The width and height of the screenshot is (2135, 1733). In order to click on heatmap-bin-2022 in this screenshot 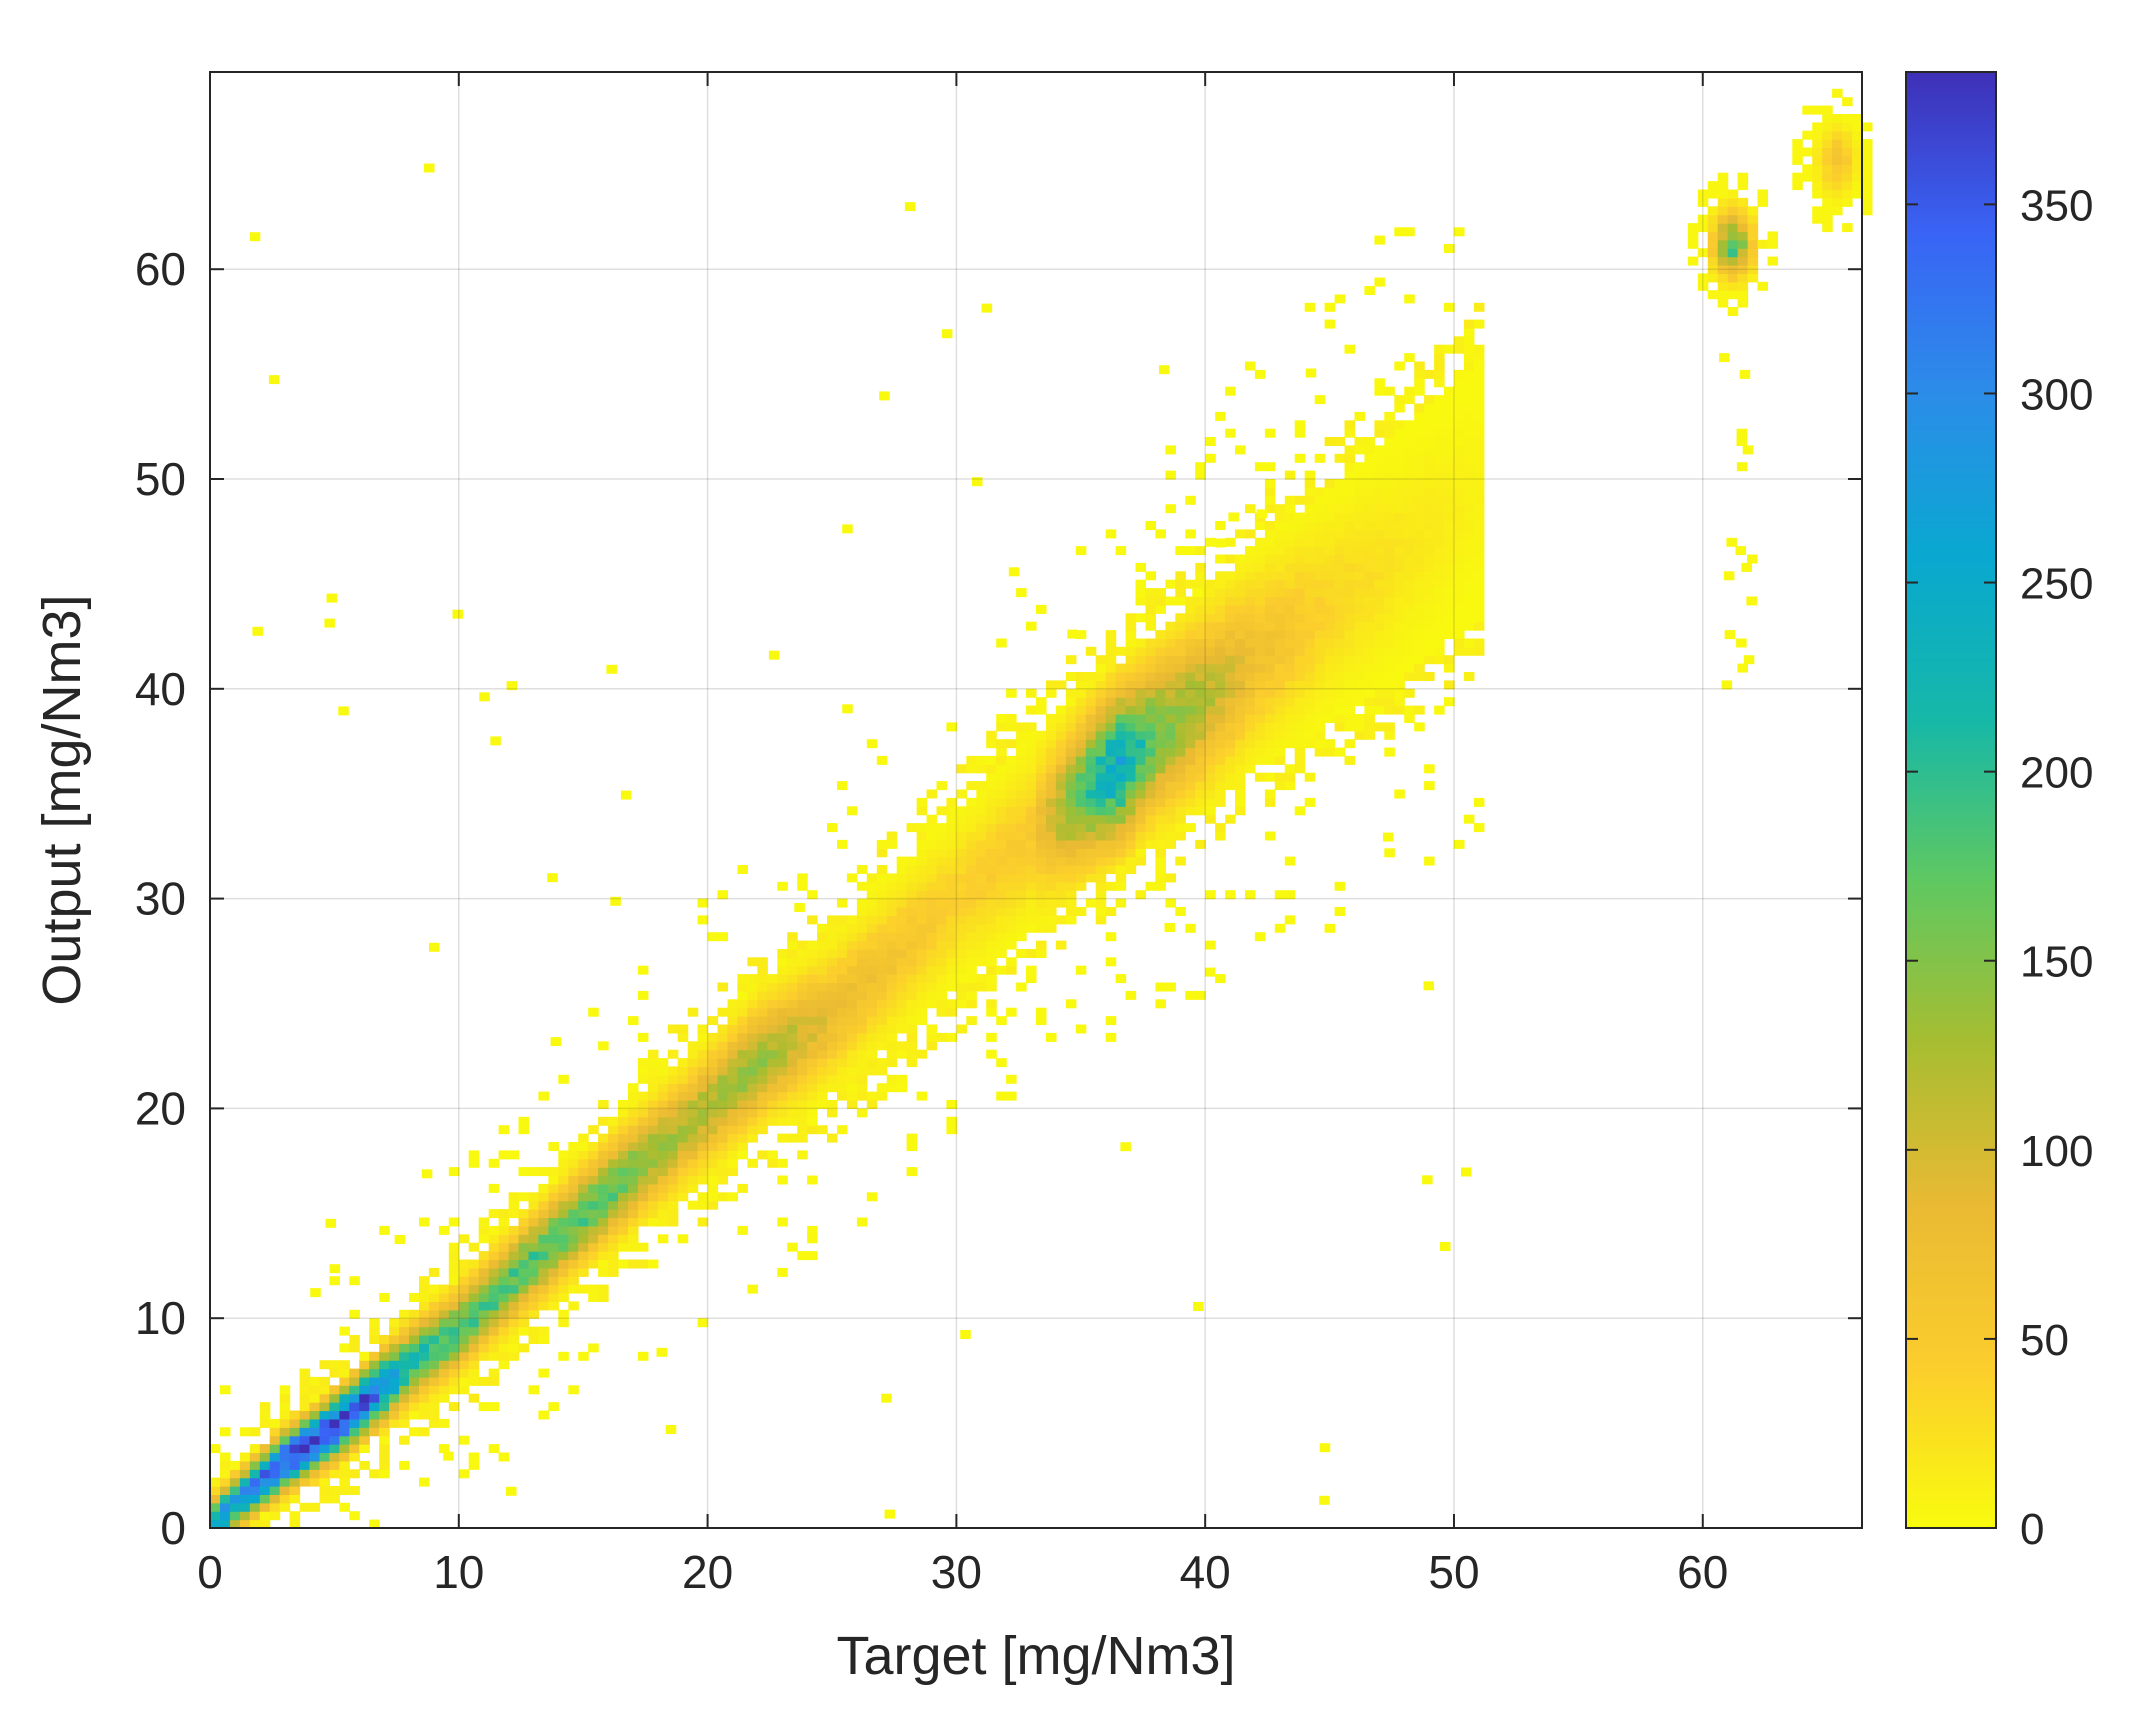, I will do `click(1121, 828)`.